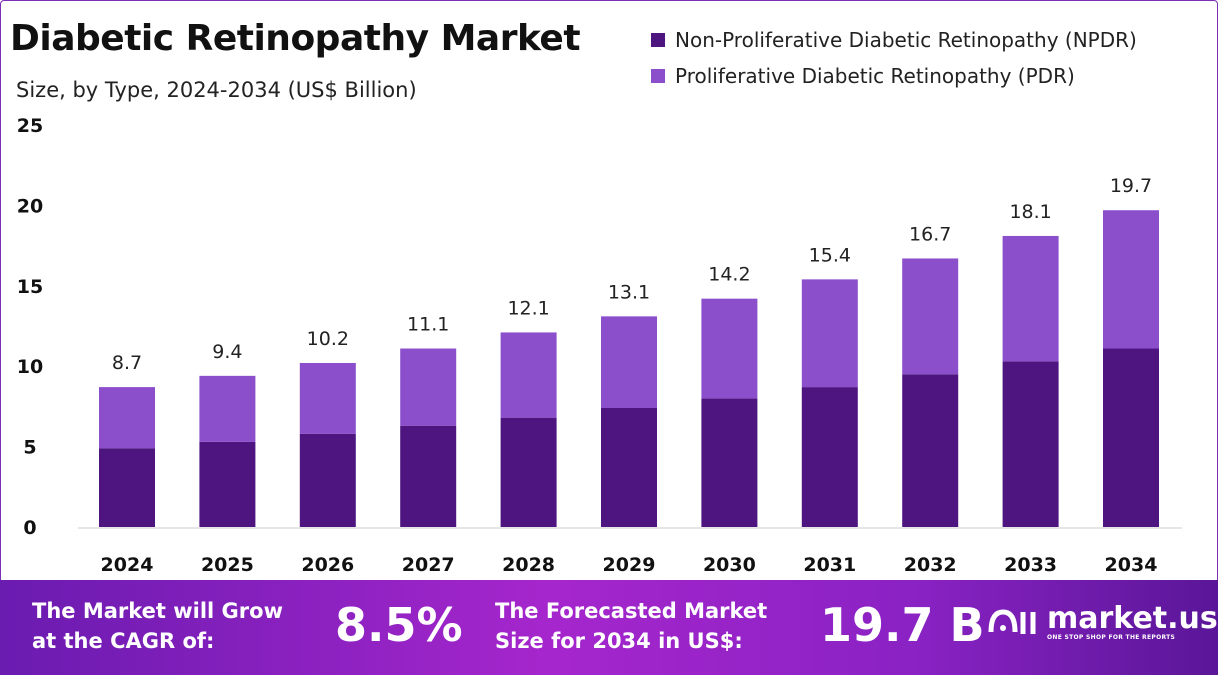 The image size is (1218, 675). What do you see at coordinates (528, 308) in the screenshot?
I see `bar-total-label: 12.1` at bounding box center [528, 308].